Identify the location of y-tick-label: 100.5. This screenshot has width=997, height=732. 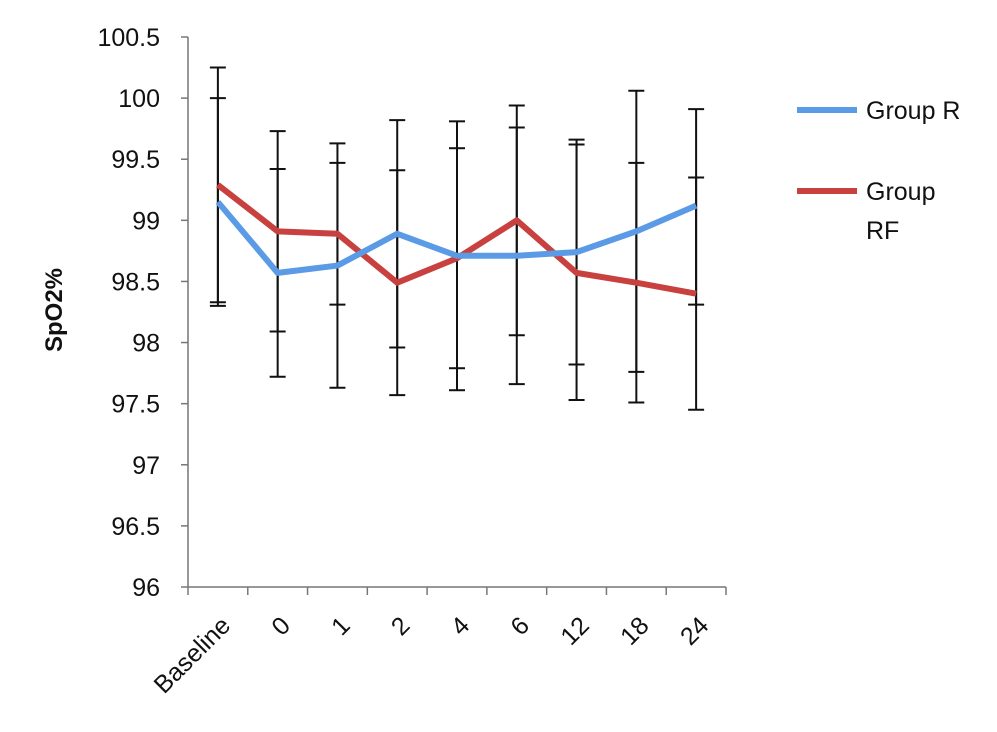
(128, 38).